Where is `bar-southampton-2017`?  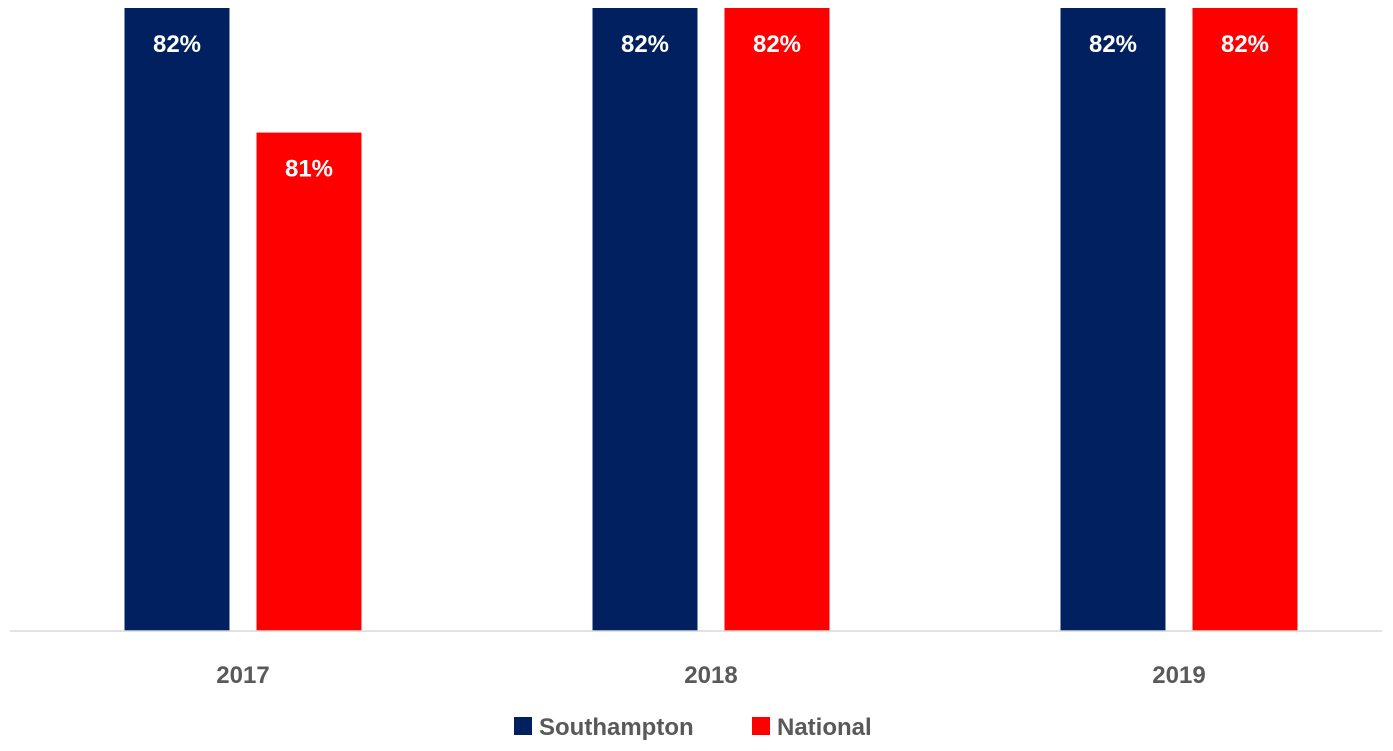
bar-southampton-2017 is located at coordinates (177, 319).